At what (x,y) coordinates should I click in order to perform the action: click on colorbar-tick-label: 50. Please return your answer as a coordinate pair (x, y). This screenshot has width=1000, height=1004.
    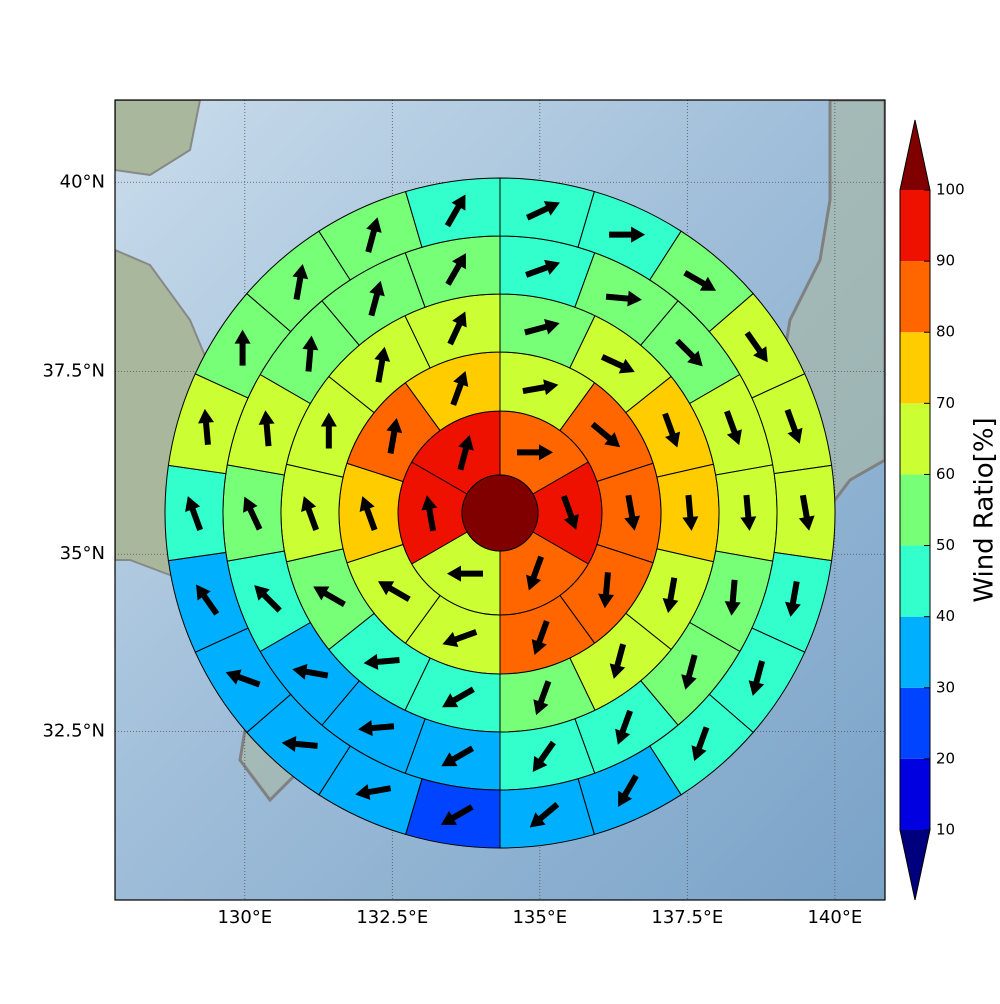
    Looking at the image, I should click on (945, 545).